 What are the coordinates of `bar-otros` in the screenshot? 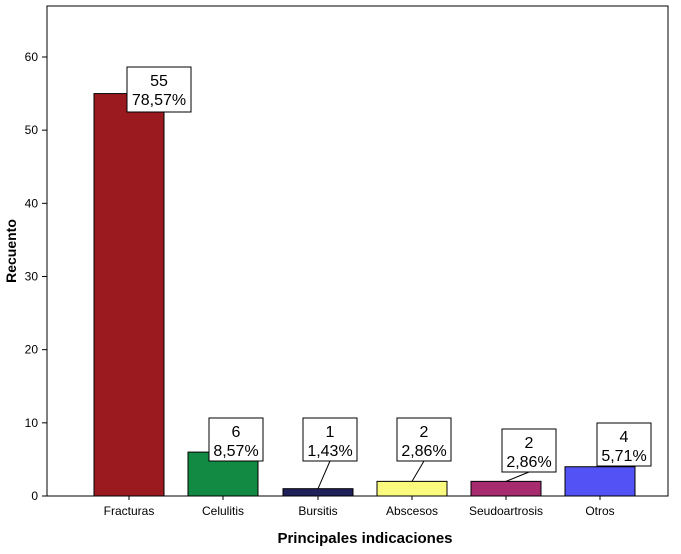 It's located at (600, 481).